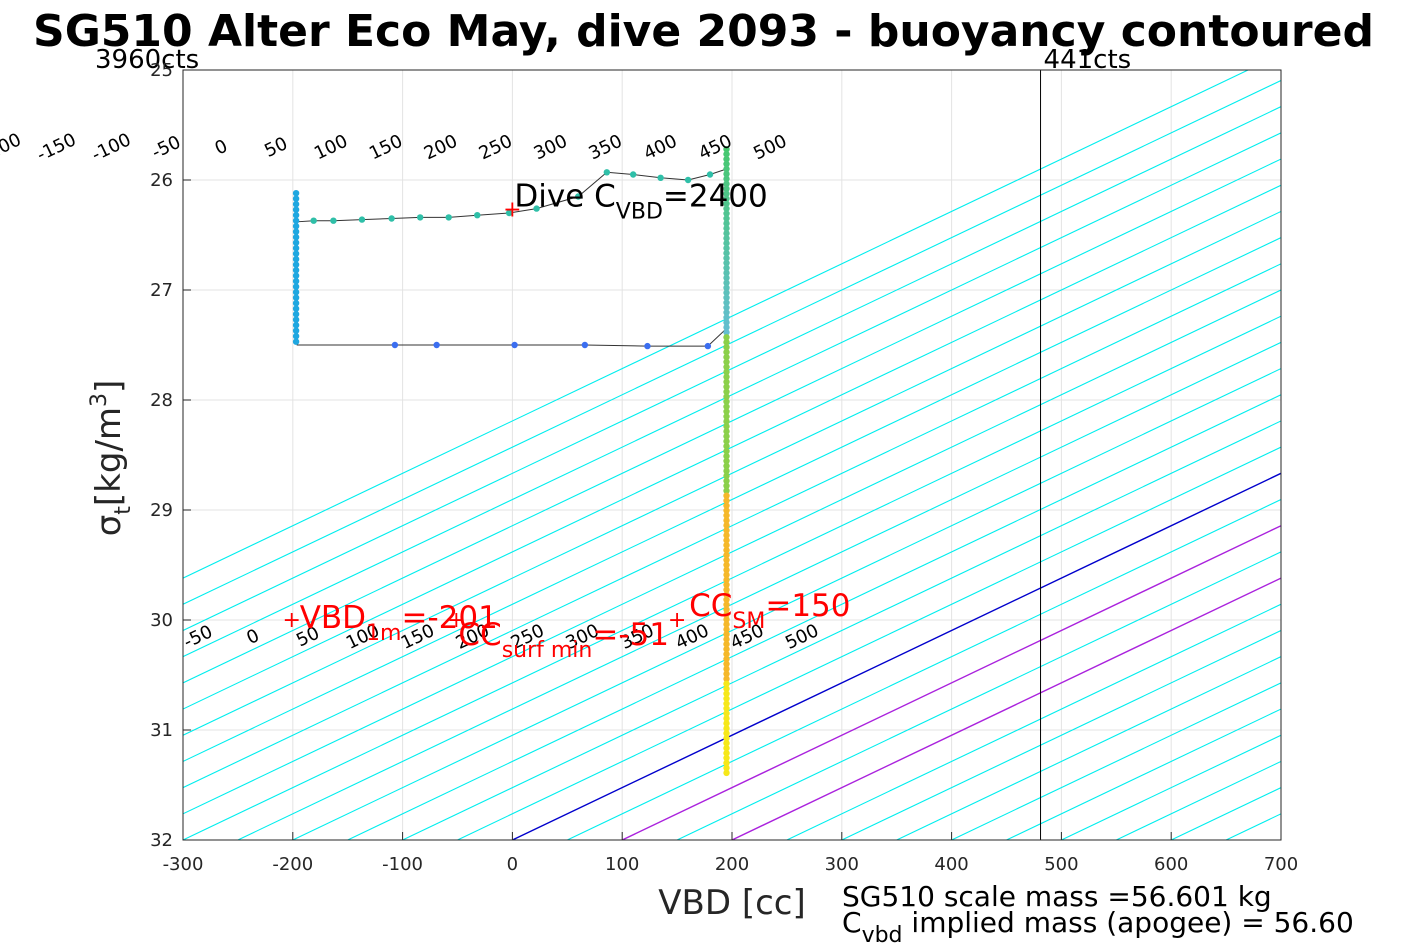 The width and height of the screenshot is (1417, 945). Describe the element at coordinates (399, 623) in the screenshot. I see `vbd-1m-label: VBD1m=-201` at that location.